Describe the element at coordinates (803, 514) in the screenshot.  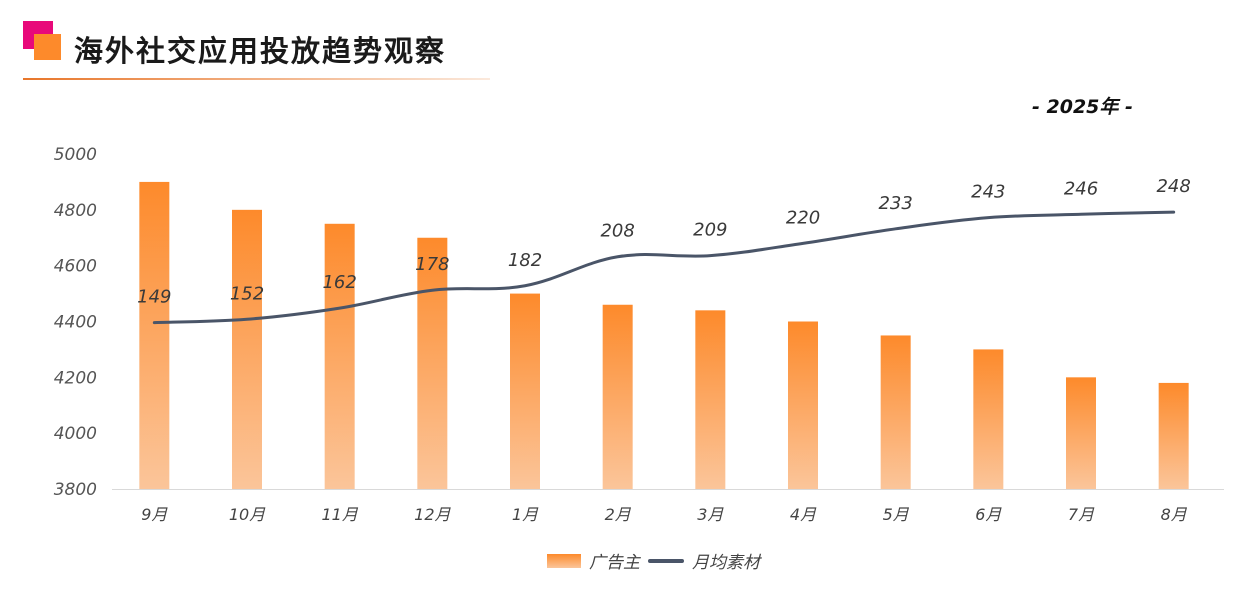
I see `x-tick-label: 4月` at that location.